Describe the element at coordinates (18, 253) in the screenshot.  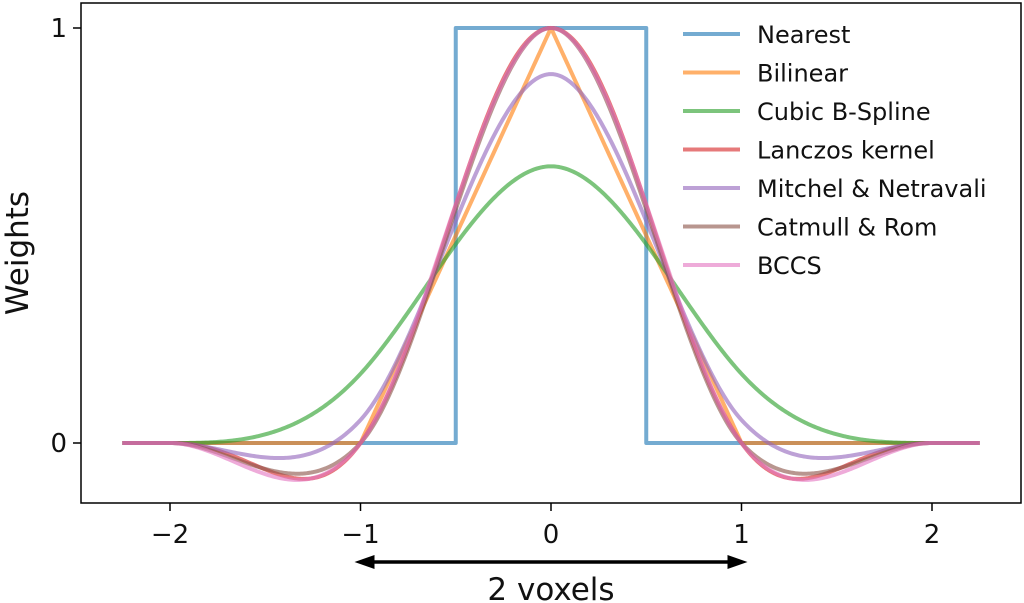
I see `y-axis-label: Weights` at that location.